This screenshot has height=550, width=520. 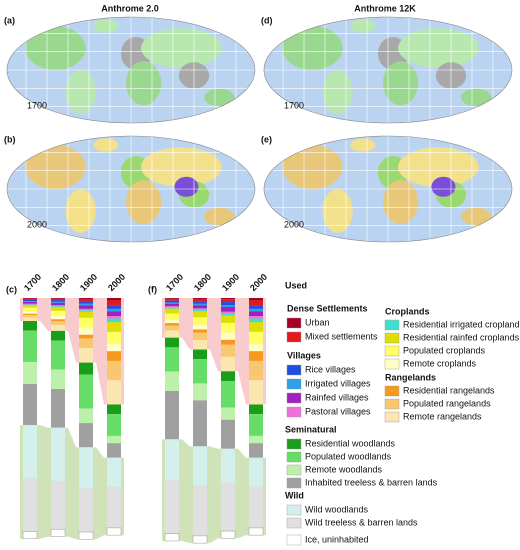 I want to click on legend-label: Residential woodlands, so click(x=350, y=443).